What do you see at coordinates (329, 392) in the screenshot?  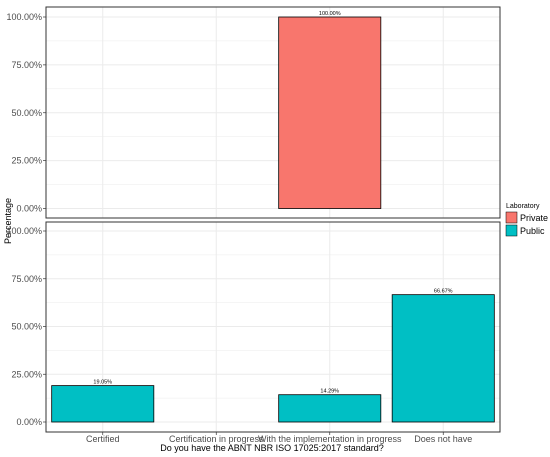 I see `data-label: 14.29%` at bounding box center [329, 392].